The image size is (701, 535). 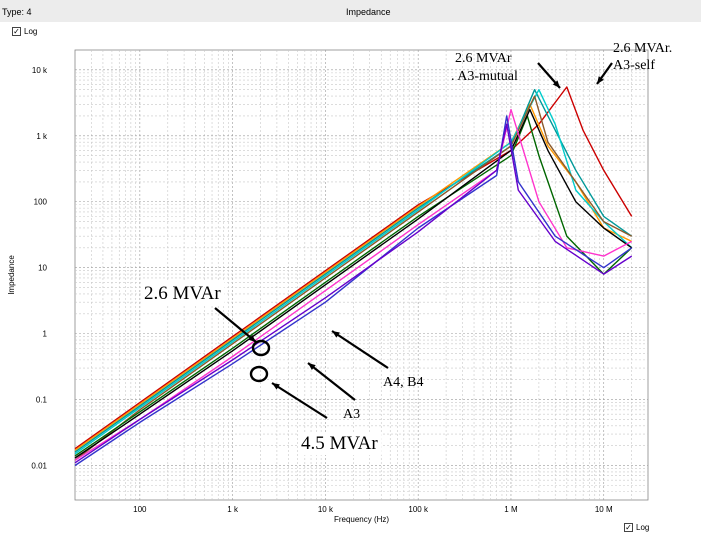 I want to click on annotation-label: 4.5 MVAr, so click(x=339, y=443).